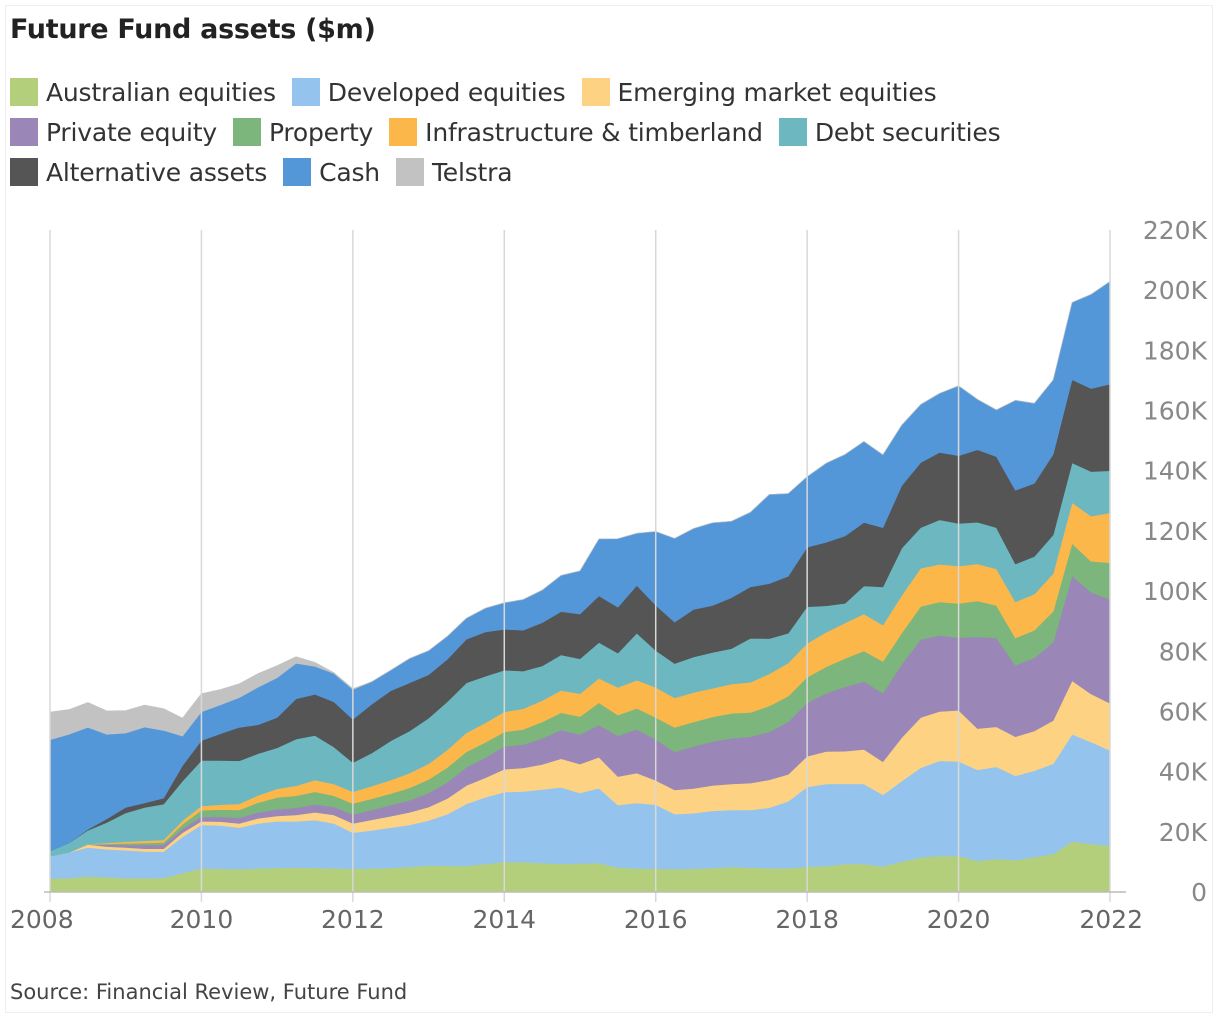 Image resolution: width=1220 pixels, height=1020 pixels. I want to click on y-tick-label: 100K, so click(1175, 591).